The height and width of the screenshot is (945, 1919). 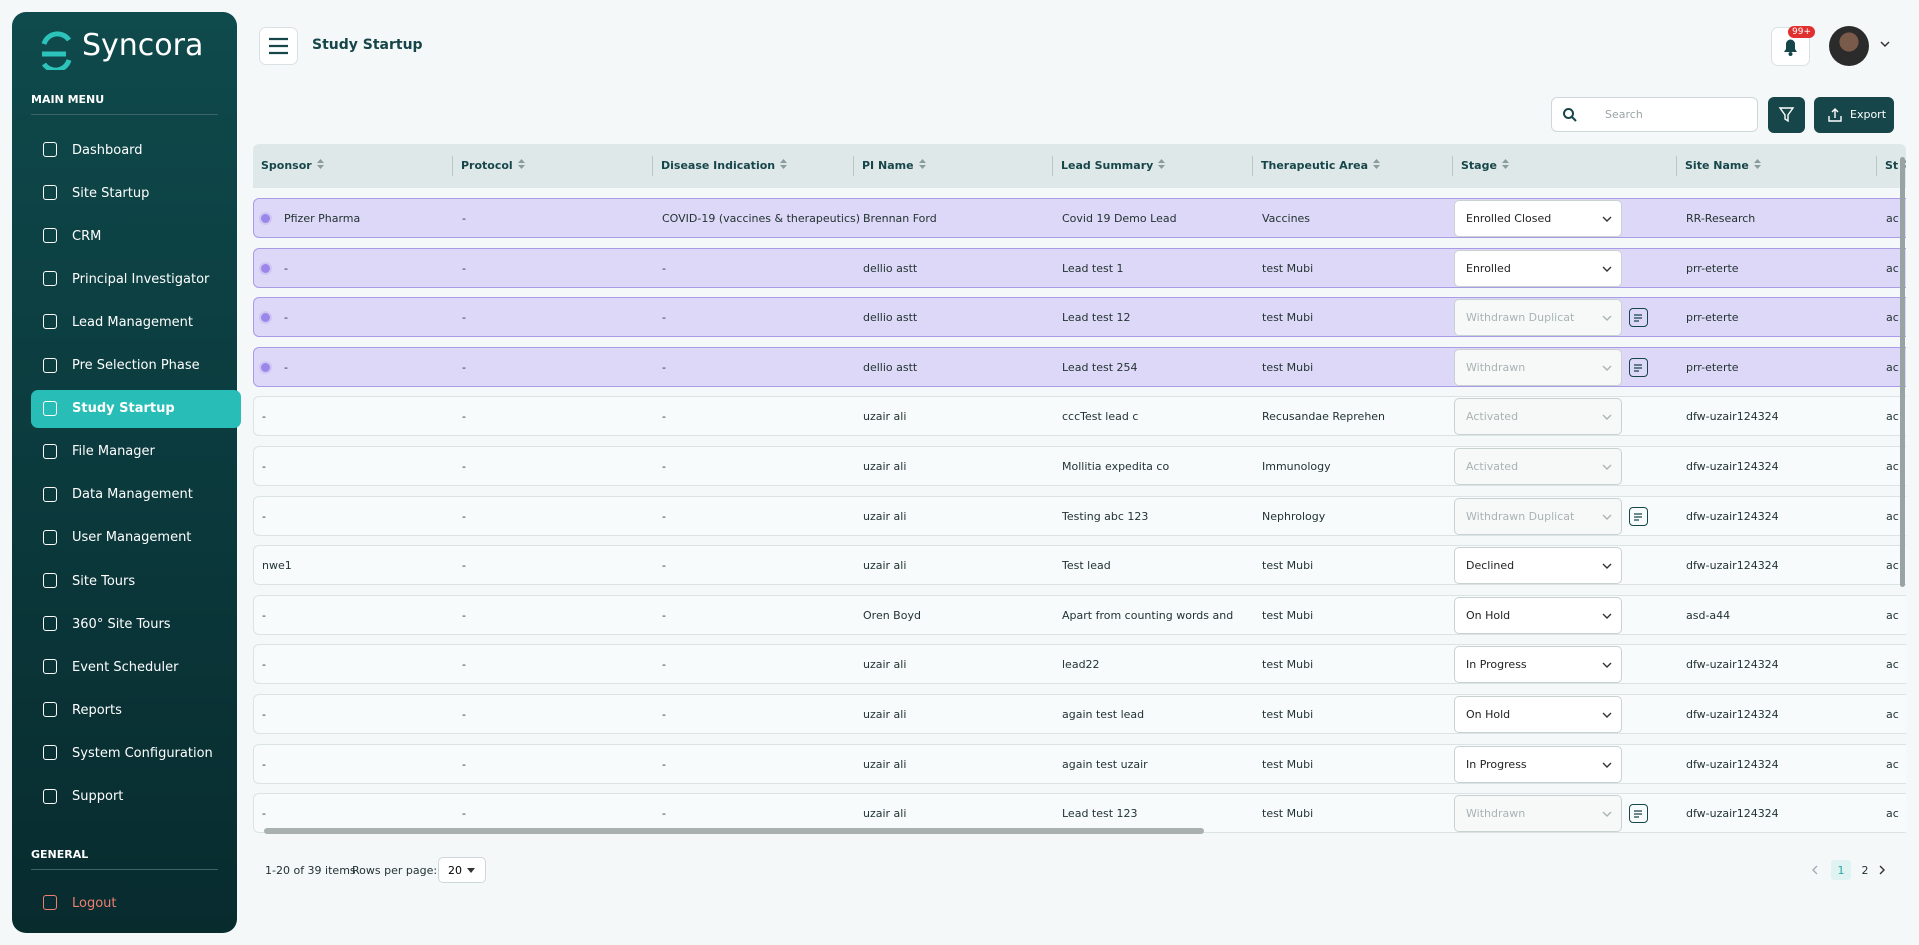 What do you see at coordinates (136, 150) in the screenshot?
I see `menu-item: Dashboard` at bounding box center [136, 150].